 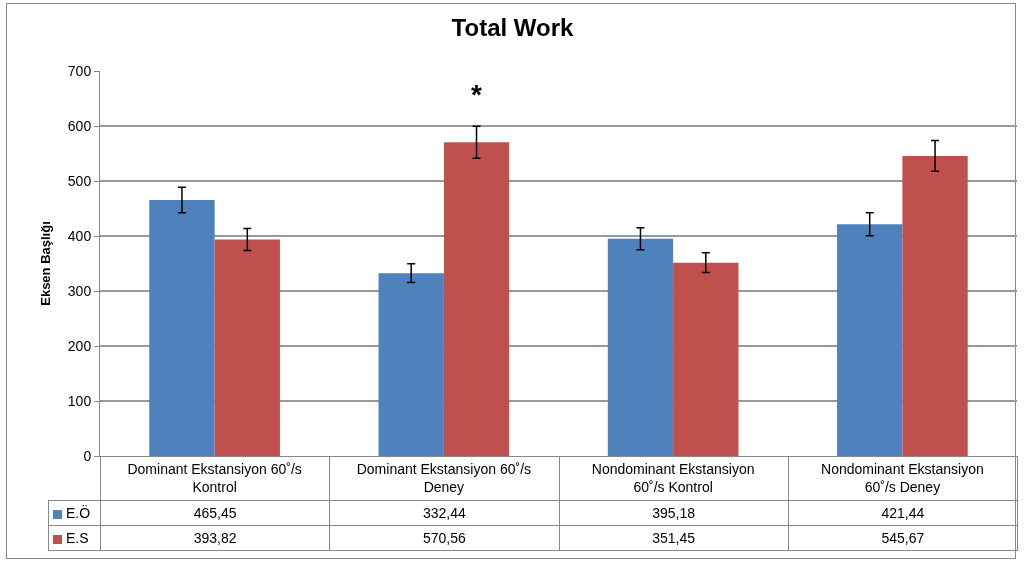 I want to click on data-label: 465,45, so click(x=215, y=513).